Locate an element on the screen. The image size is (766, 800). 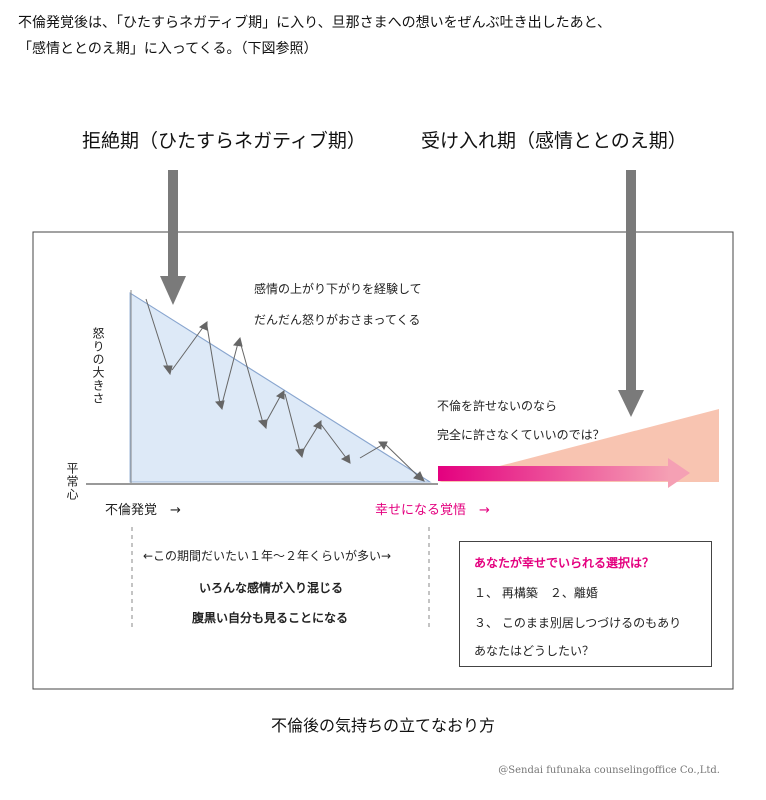
unforgivable-note-1: 不倫を許せないのなら is located at coordinates (497, 406).